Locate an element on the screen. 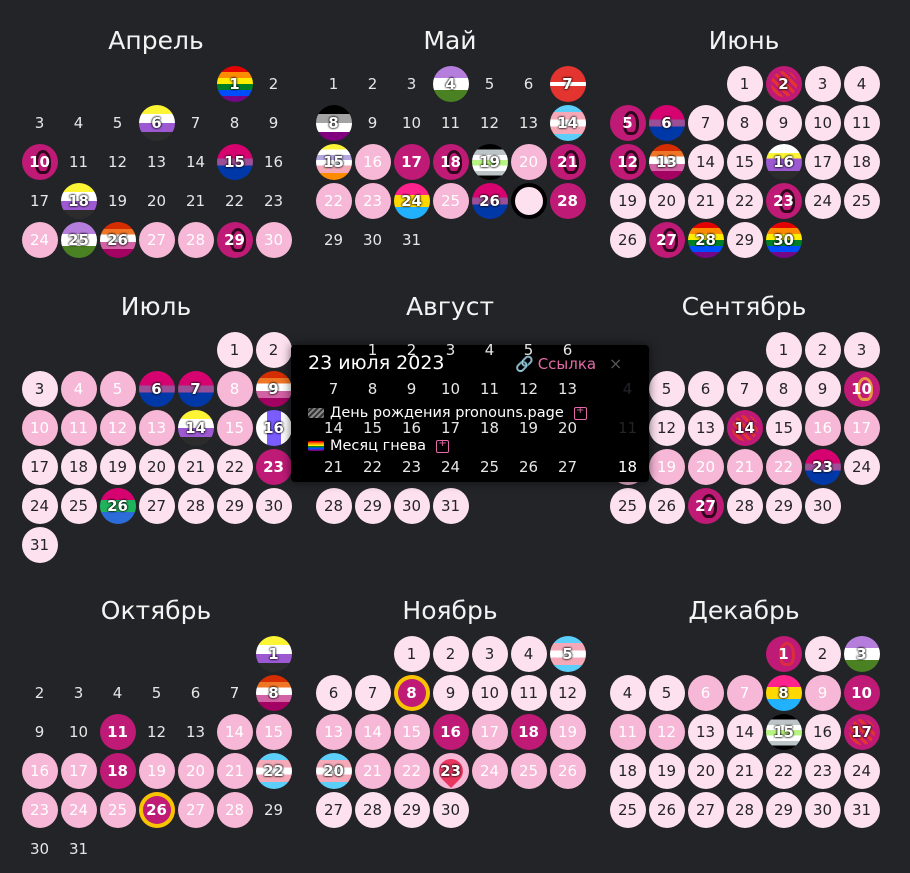  add-to-calendar-icon is located at coordinates (443, 445).